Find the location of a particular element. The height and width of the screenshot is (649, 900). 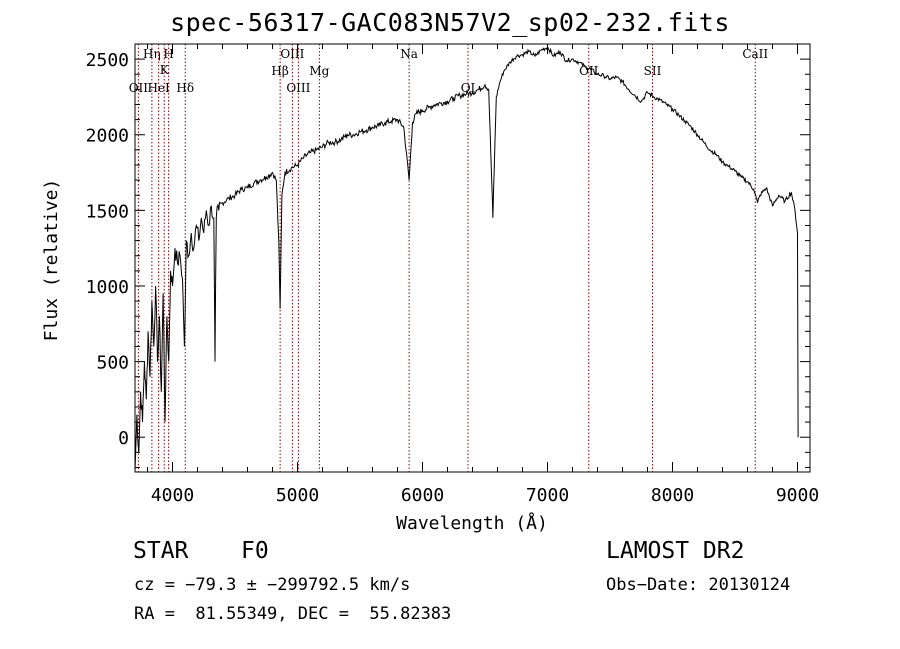

line-marker-label: OI is located at coordinates (468, 88).